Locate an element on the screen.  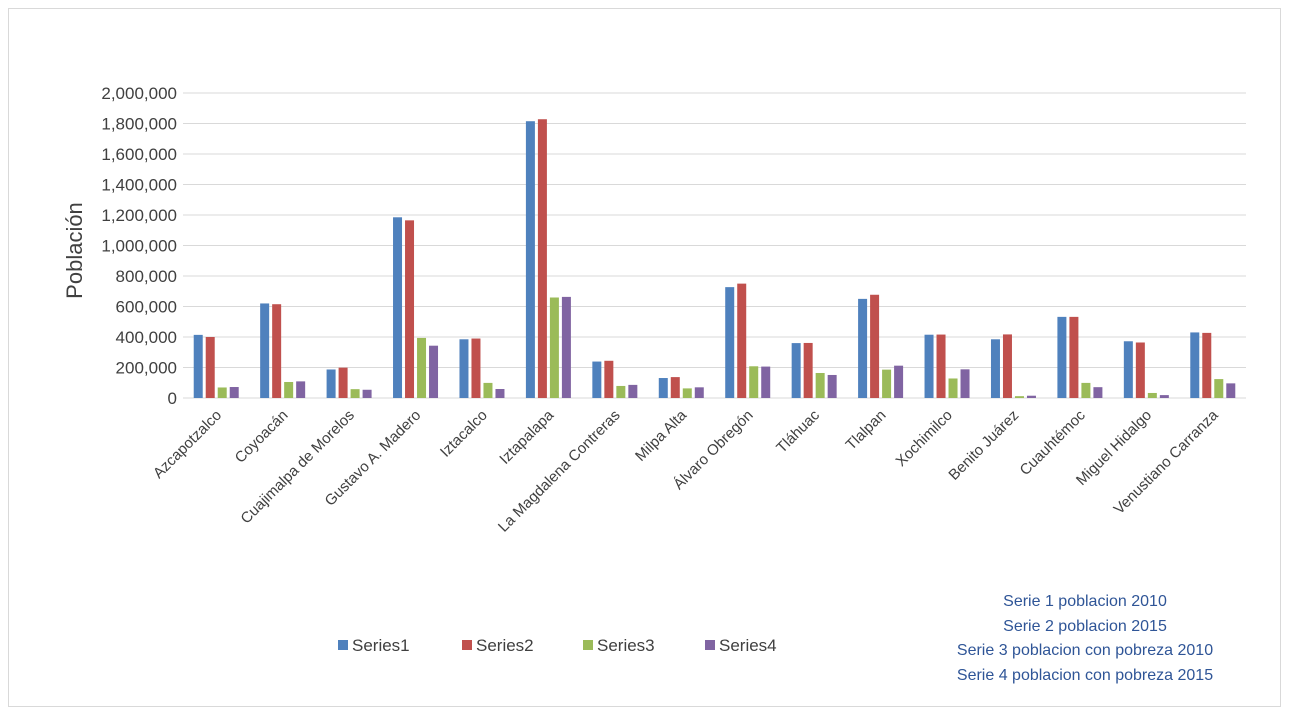
y-tick-label: 1,200,000 is located at coordinates (139, 215).